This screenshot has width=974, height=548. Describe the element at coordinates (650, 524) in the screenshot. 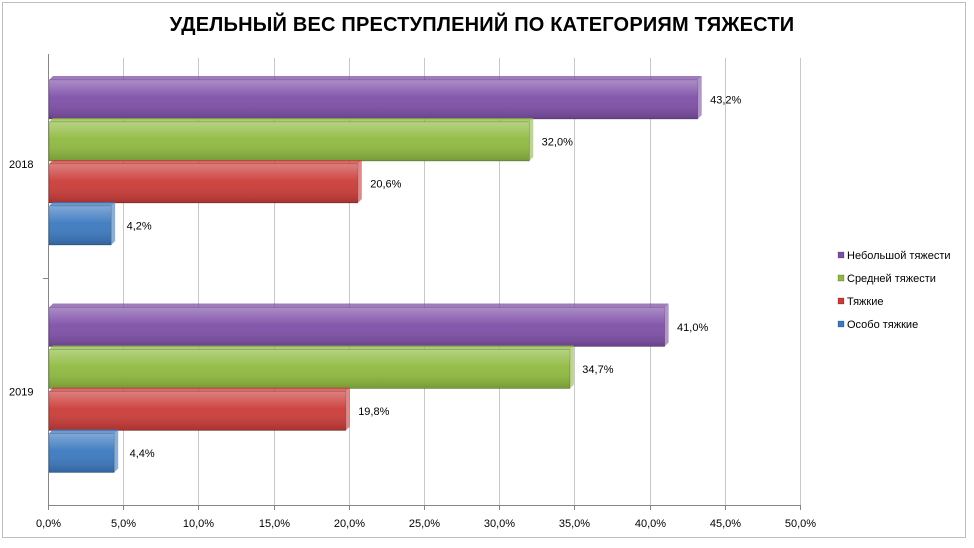

I see `x-tick-label: 40,0%` at that location.